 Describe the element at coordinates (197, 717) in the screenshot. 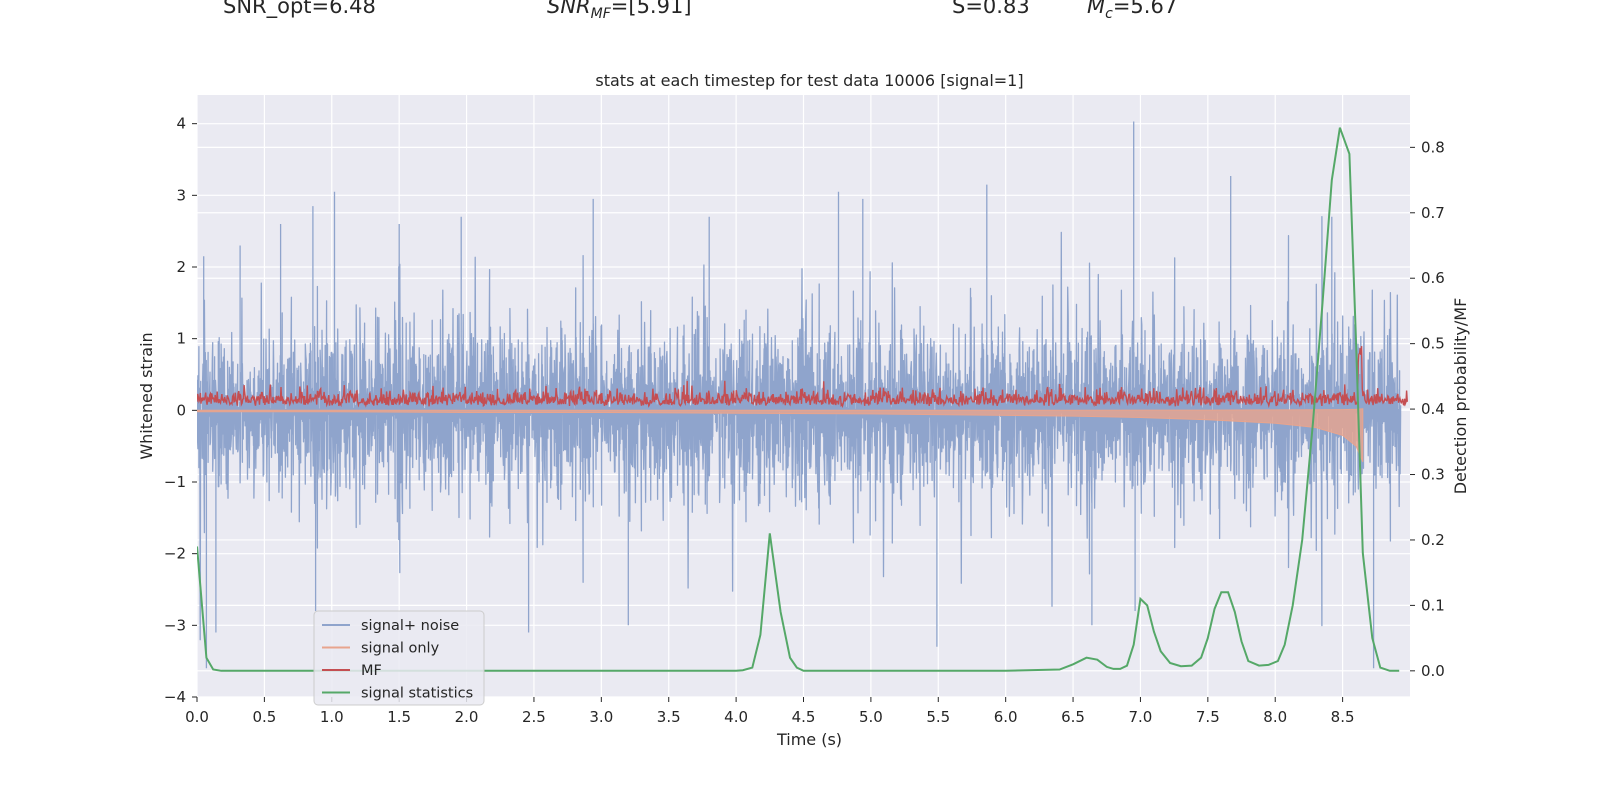

I see `x-tick-label: 0.0` at that location.